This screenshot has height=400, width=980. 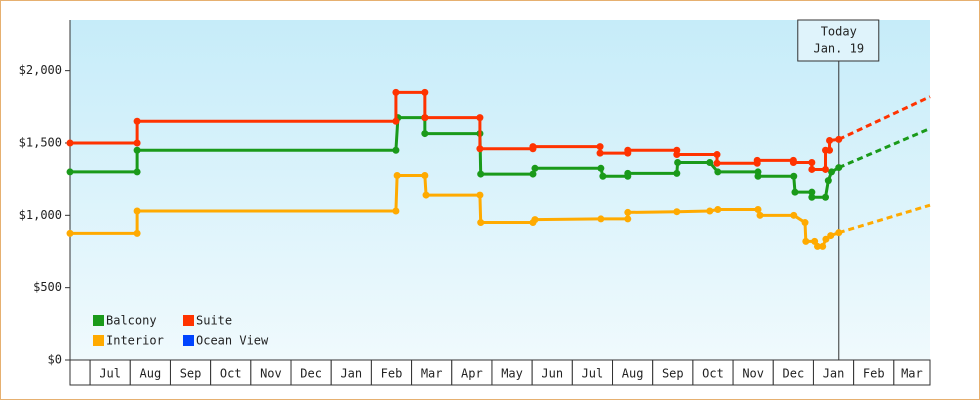 I want to click on x-tick-label: Apr, so click(x=472, y=374).